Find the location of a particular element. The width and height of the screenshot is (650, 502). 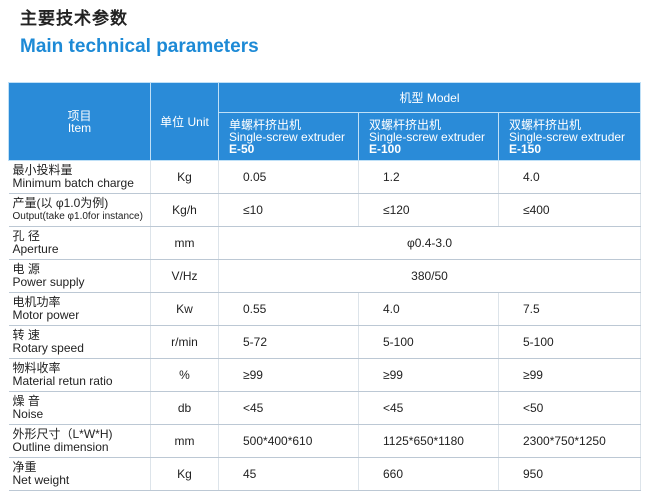

table-row: 物料收率 Material retun ratio% ≥99 ≥99 ≥99 is located at coordinates (325, 375).